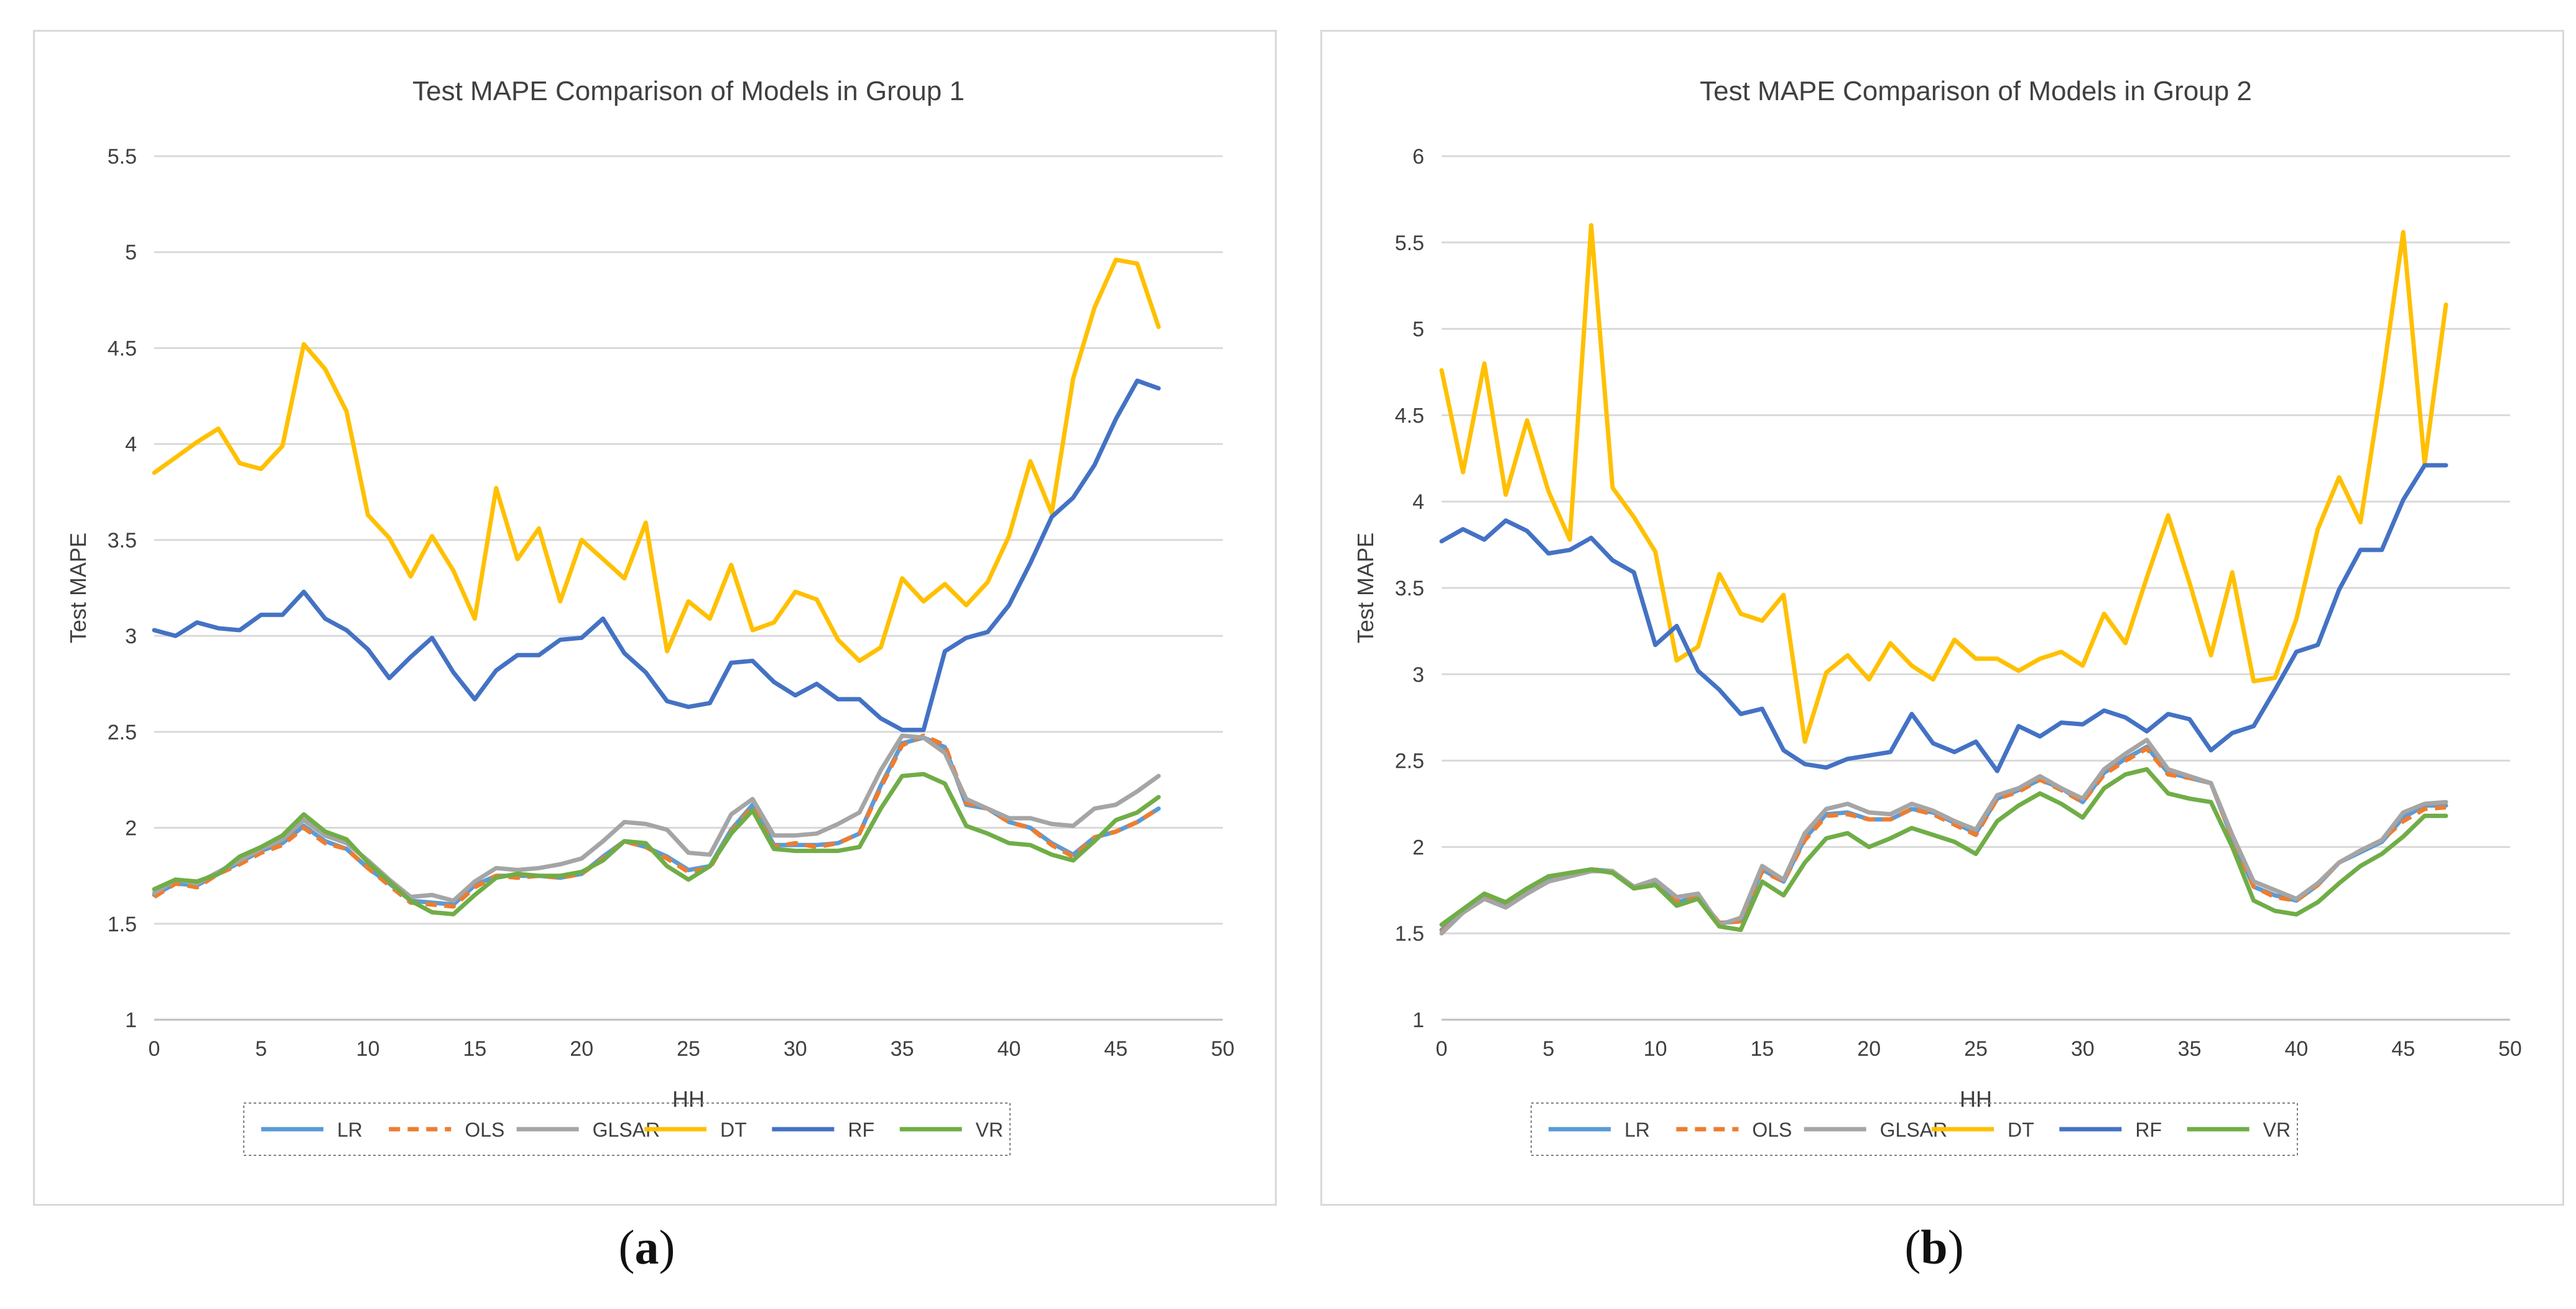 Image resolution: width=2576 pixels, height=1309 pixels. I want to click on series-line-dt, so click(657, 460).